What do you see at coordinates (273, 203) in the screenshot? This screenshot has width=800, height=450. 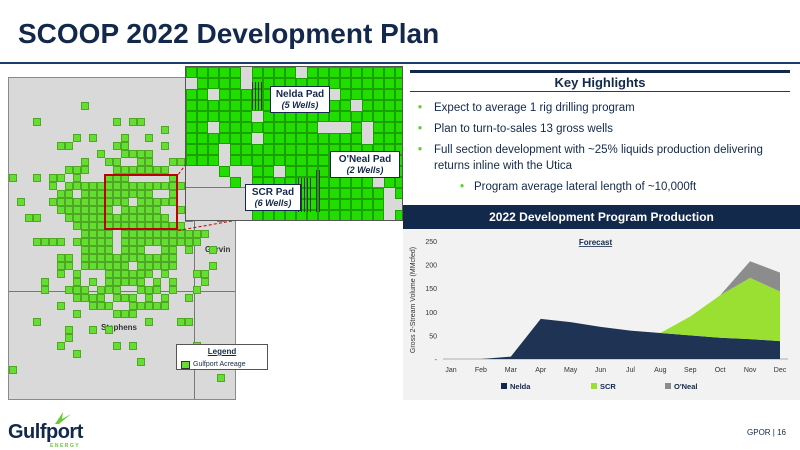 I see `pad-wells: (6 Wells)` at bounding box center [273, 203].